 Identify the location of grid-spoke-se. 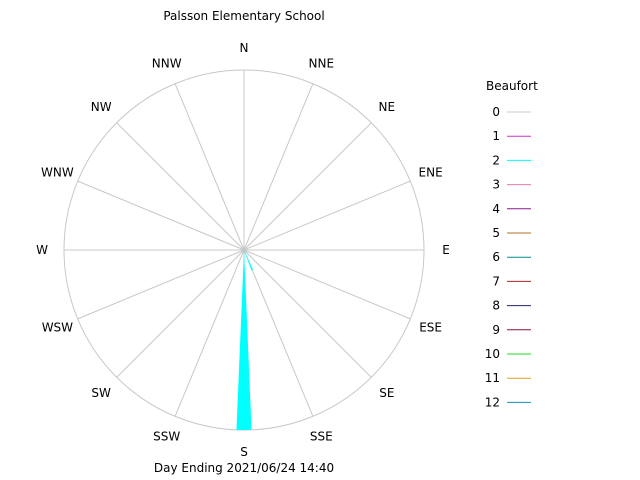
(307, 313).